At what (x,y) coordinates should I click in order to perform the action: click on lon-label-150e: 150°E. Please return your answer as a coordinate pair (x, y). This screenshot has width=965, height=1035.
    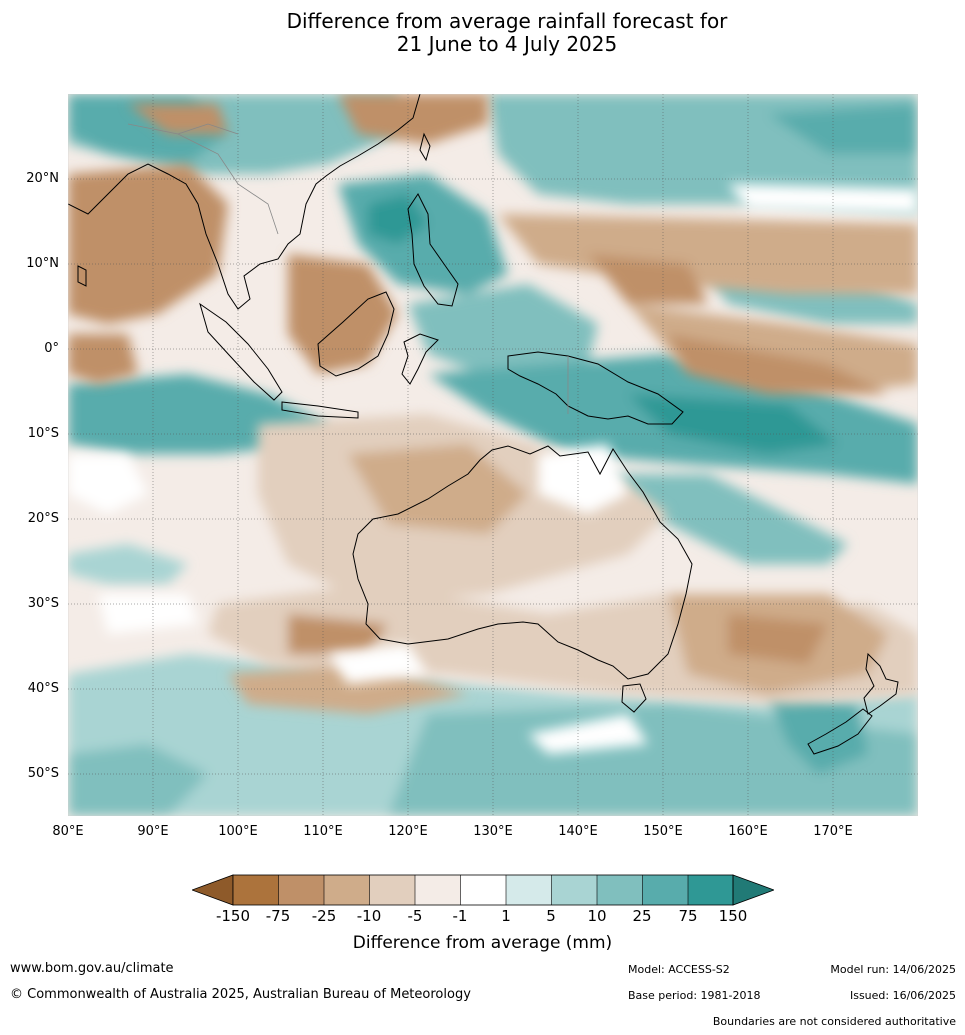
    Looking at the image, I should click on (663, 831).